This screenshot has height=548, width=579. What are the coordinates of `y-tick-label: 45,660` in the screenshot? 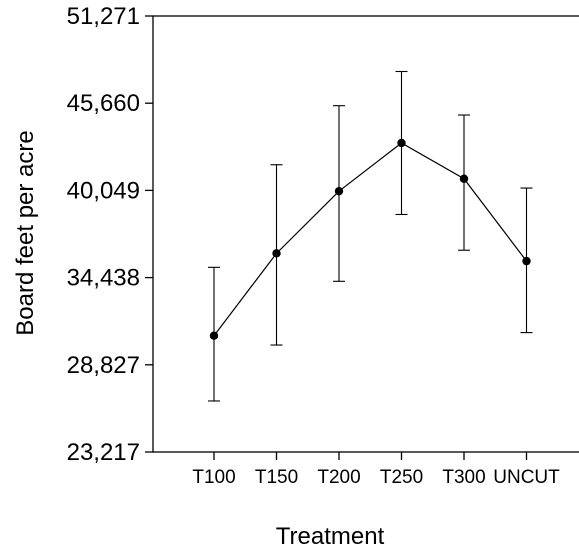 It's located at (103, 103).